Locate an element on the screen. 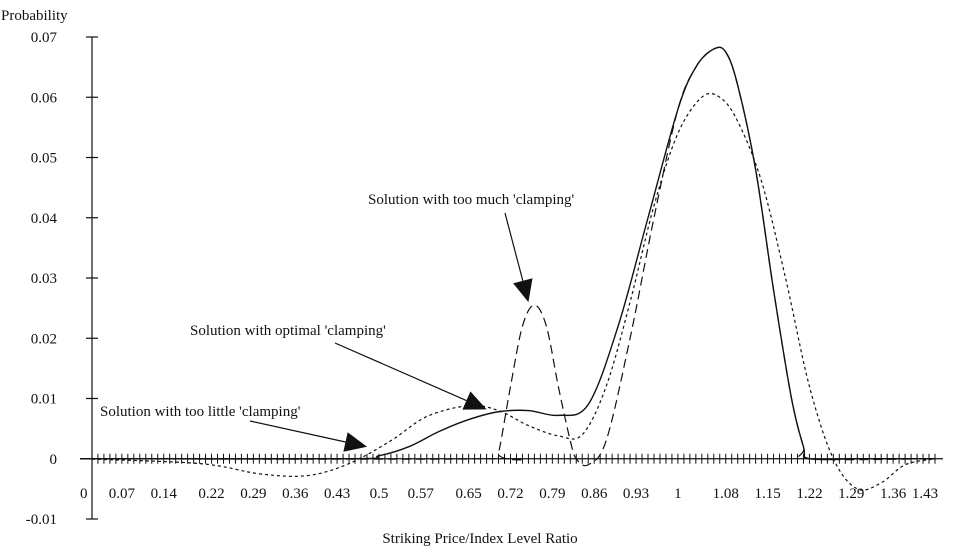 Image resolution: width=959 pixels, height=552 pixels. x-tick-label: 1 is located at coordinates (678, 494).